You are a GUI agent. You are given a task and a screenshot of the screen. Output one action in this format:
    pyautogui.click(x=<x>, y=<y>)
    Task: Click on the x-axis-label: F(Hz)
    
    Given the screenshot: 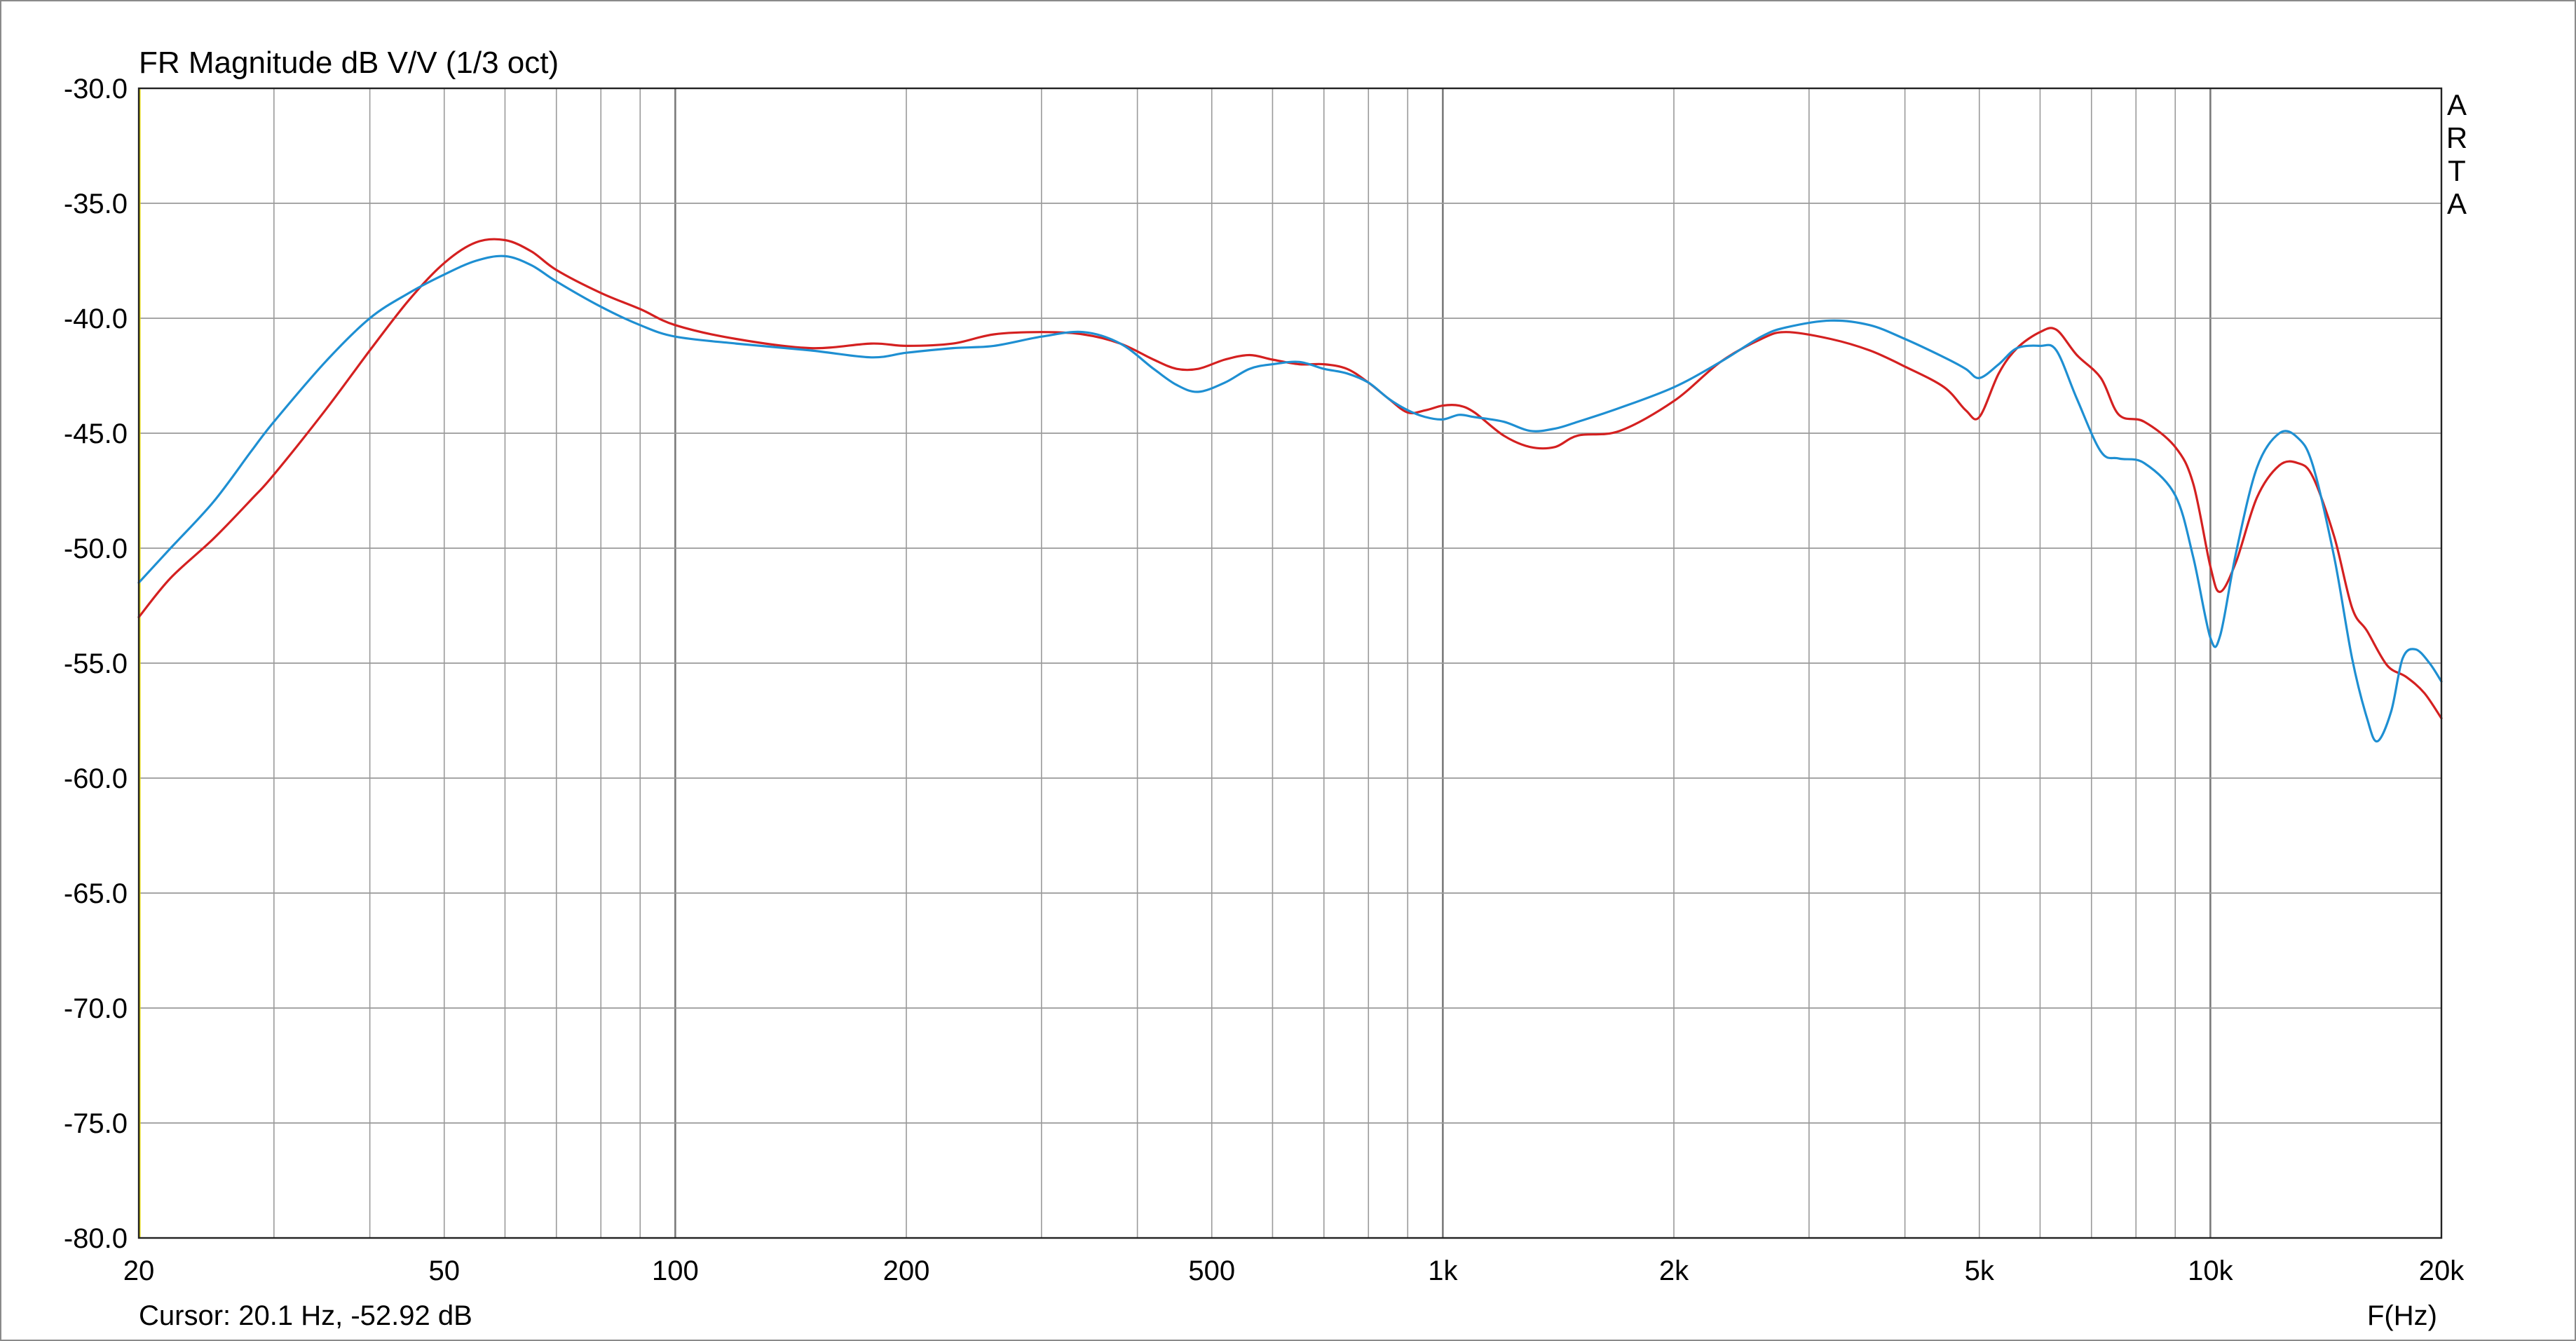 What is the action you would take?
    pyautogui.click(x=2402, y=1315)
    